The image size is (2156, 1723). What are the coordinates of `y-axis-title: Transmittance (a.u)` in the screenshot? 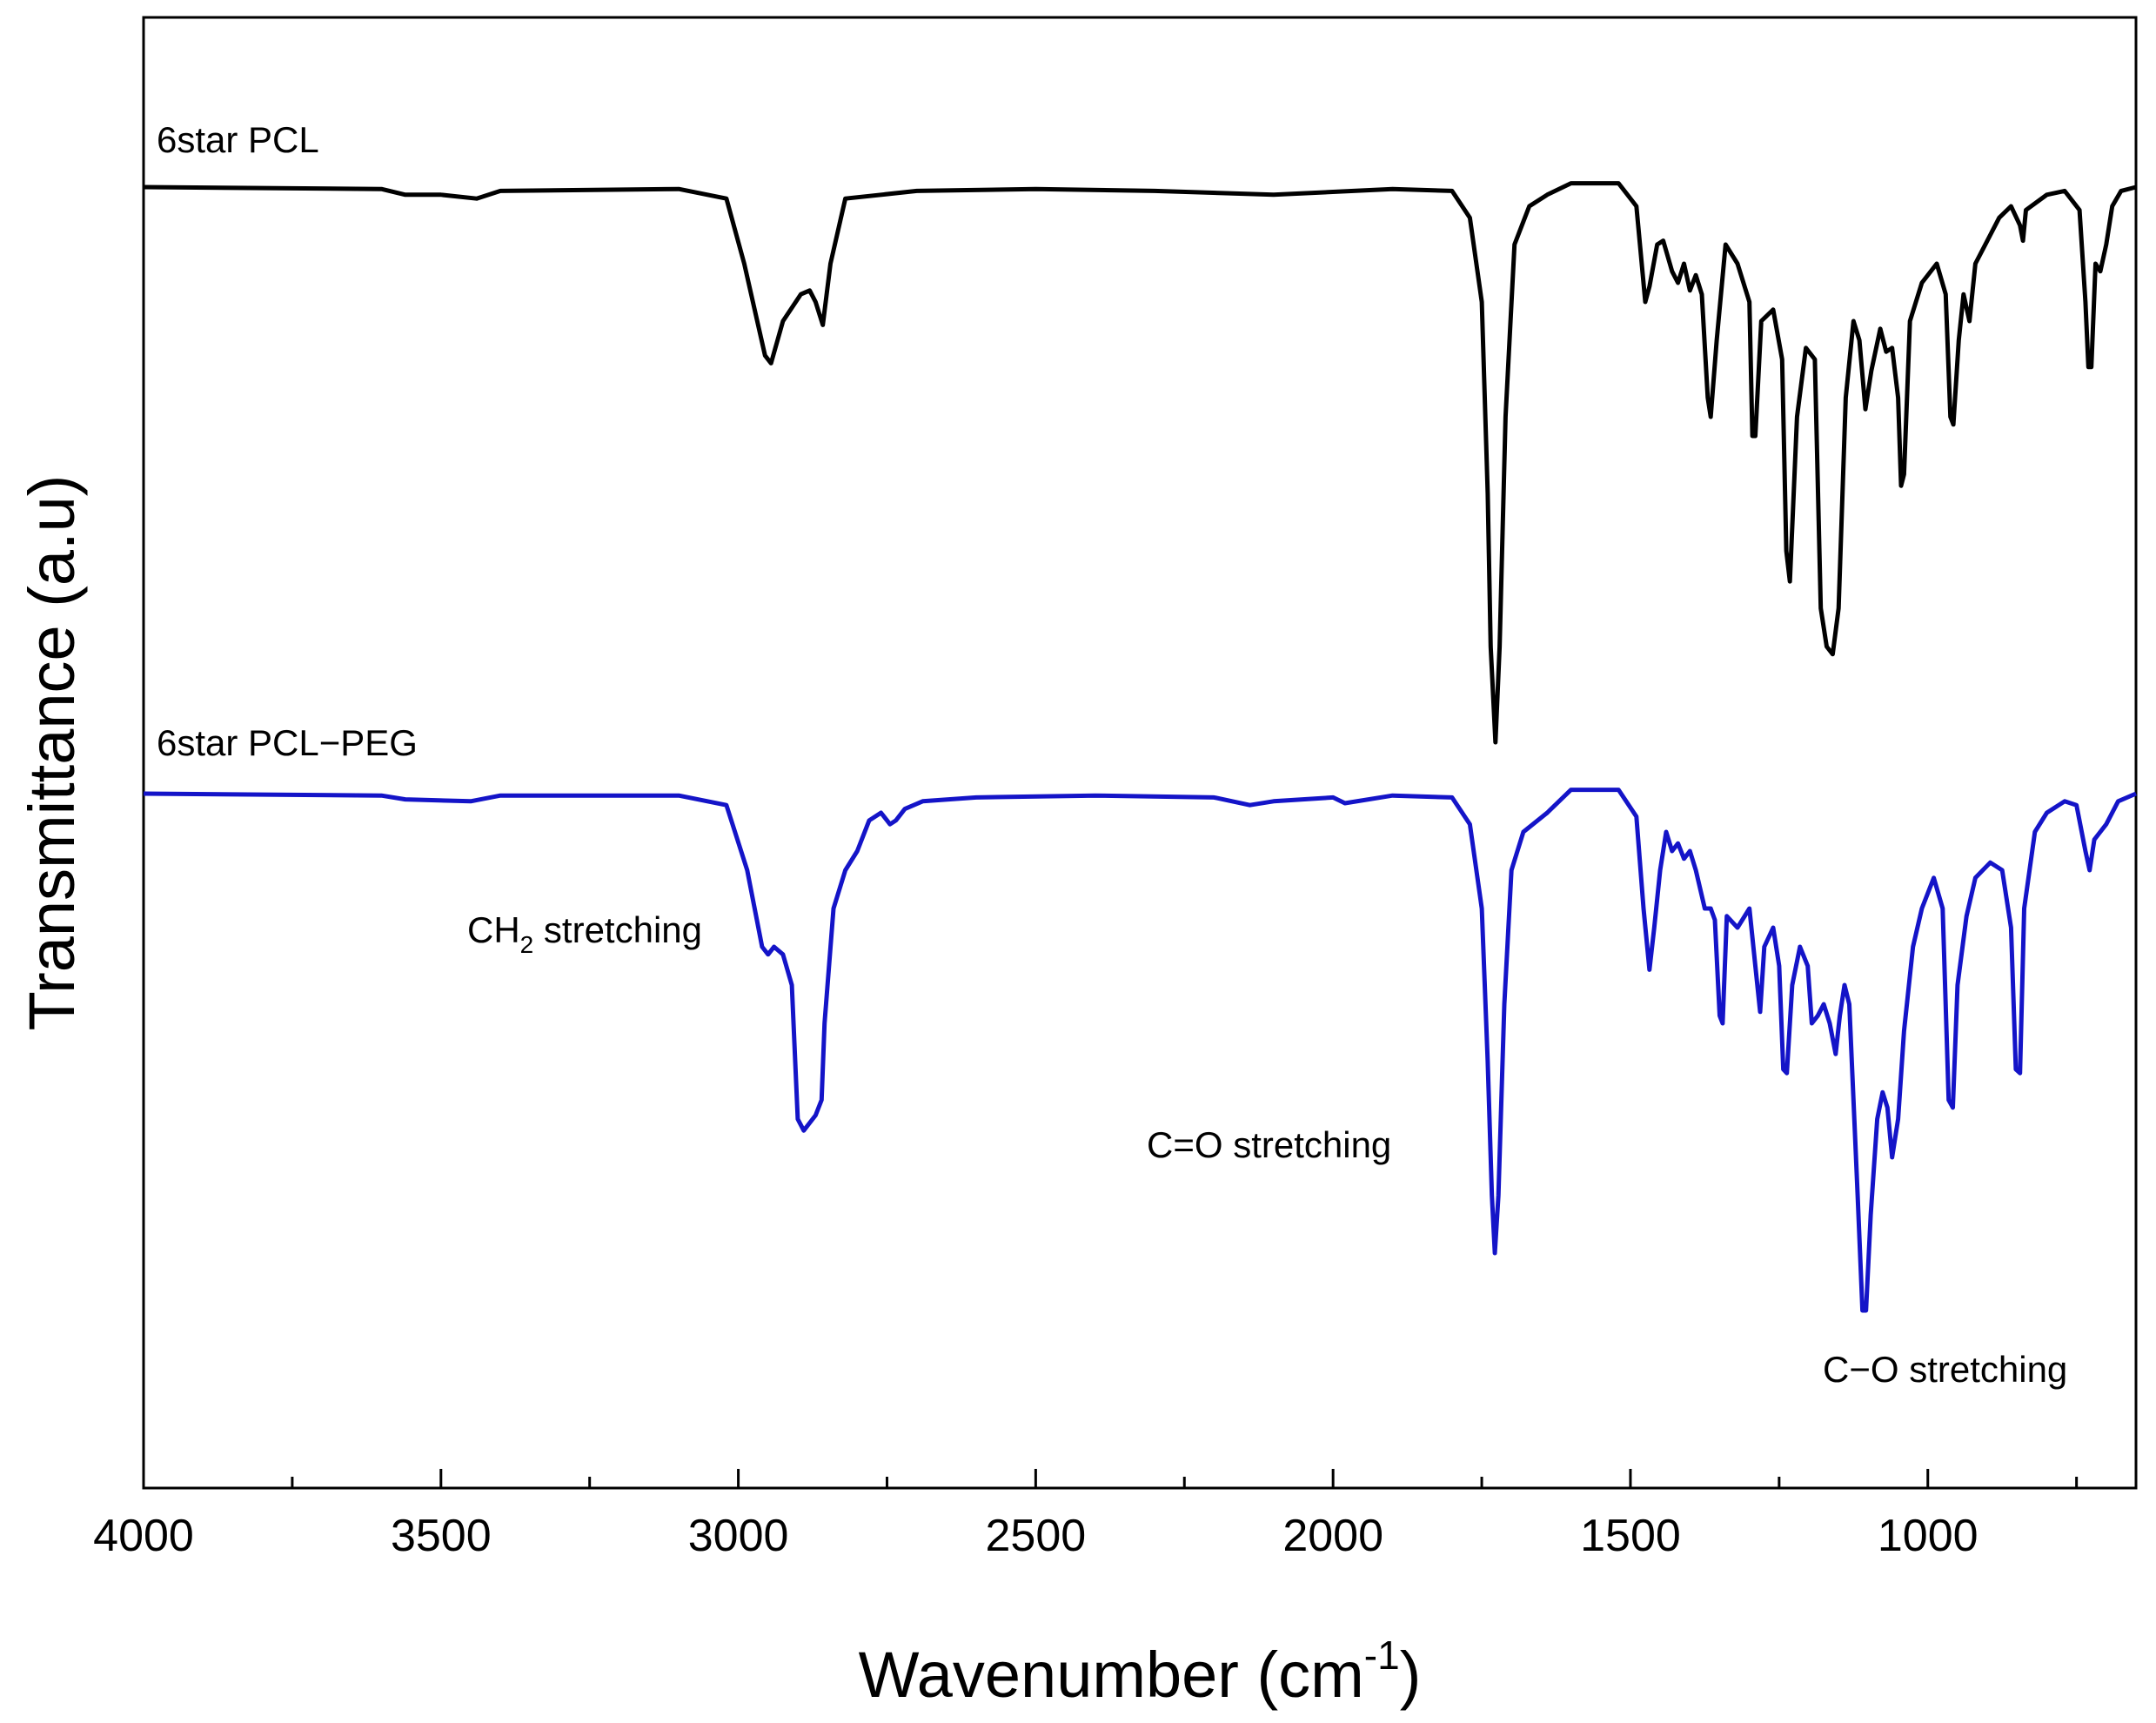 It's located at (52, 753).